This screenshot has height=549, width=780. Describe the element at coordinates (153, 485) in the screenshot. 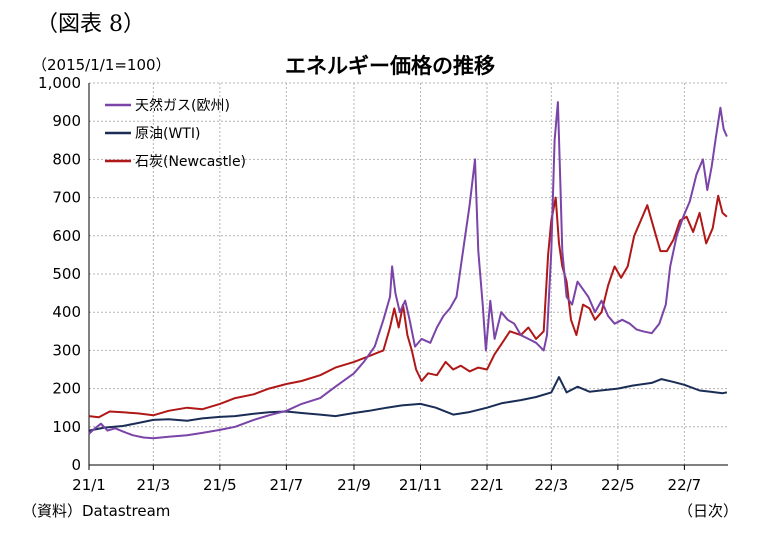

I see `x-tick-label: 21/3` at that location.